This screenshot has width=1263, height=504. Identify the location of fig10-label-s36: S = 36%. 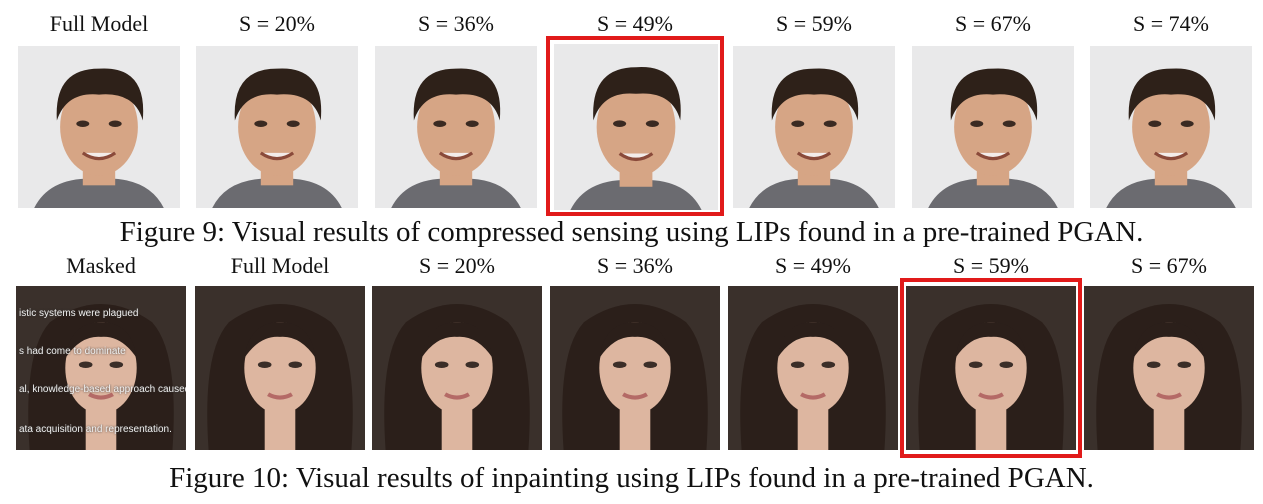
(635, 265).